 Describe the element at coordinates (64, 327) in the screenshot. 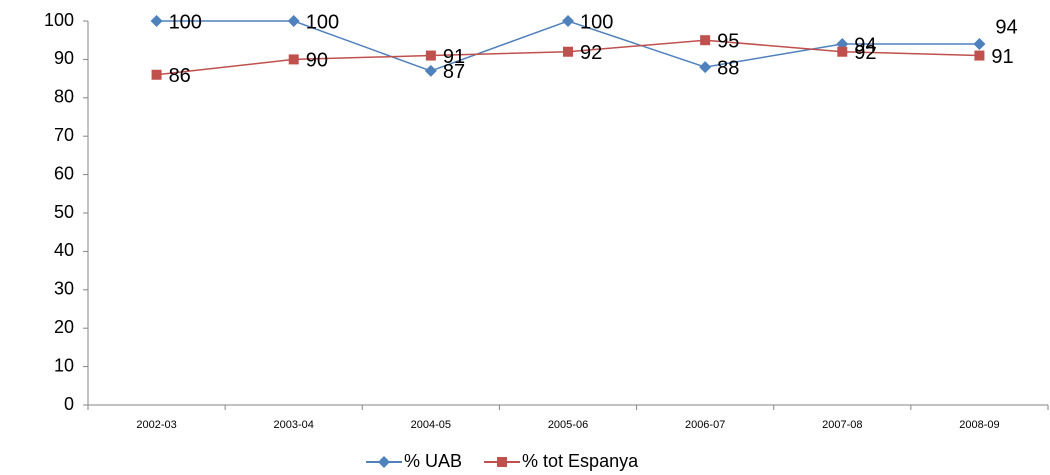

I see `y-tick-label: 20` at that location.